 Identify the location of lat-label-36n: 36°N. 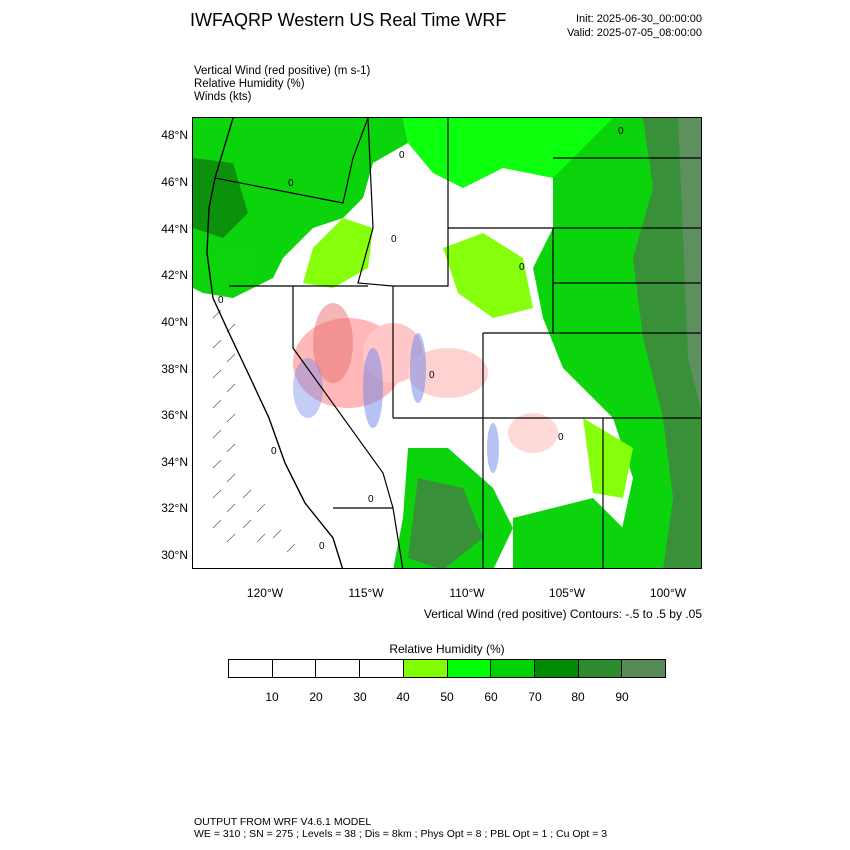
(174, 415).